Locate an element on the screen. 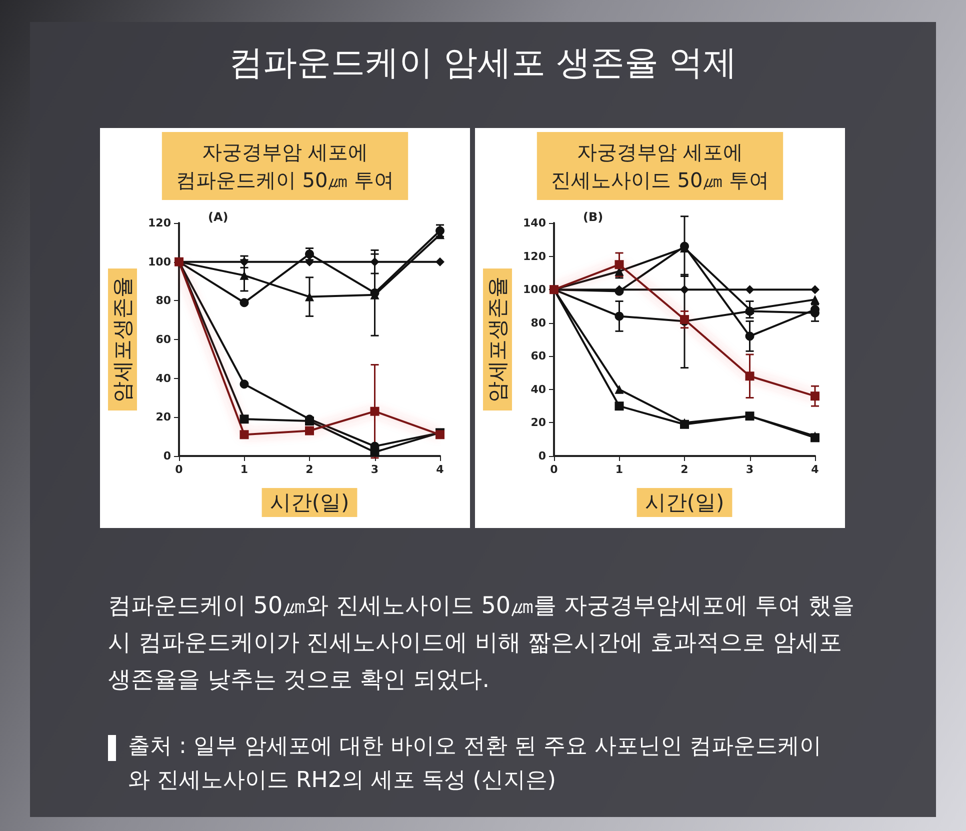  text: 컴파운드케이 50㎛와 진세노사이드 50㎛를 자궁경부암세포에 투여 했을 시 컴파운드케이가 진세노사이드에 비해 짧은시간에 효과적으로 암세포 생존율을 낮추는 것으로 확인 되었다. is located at coordinates (482, 643).